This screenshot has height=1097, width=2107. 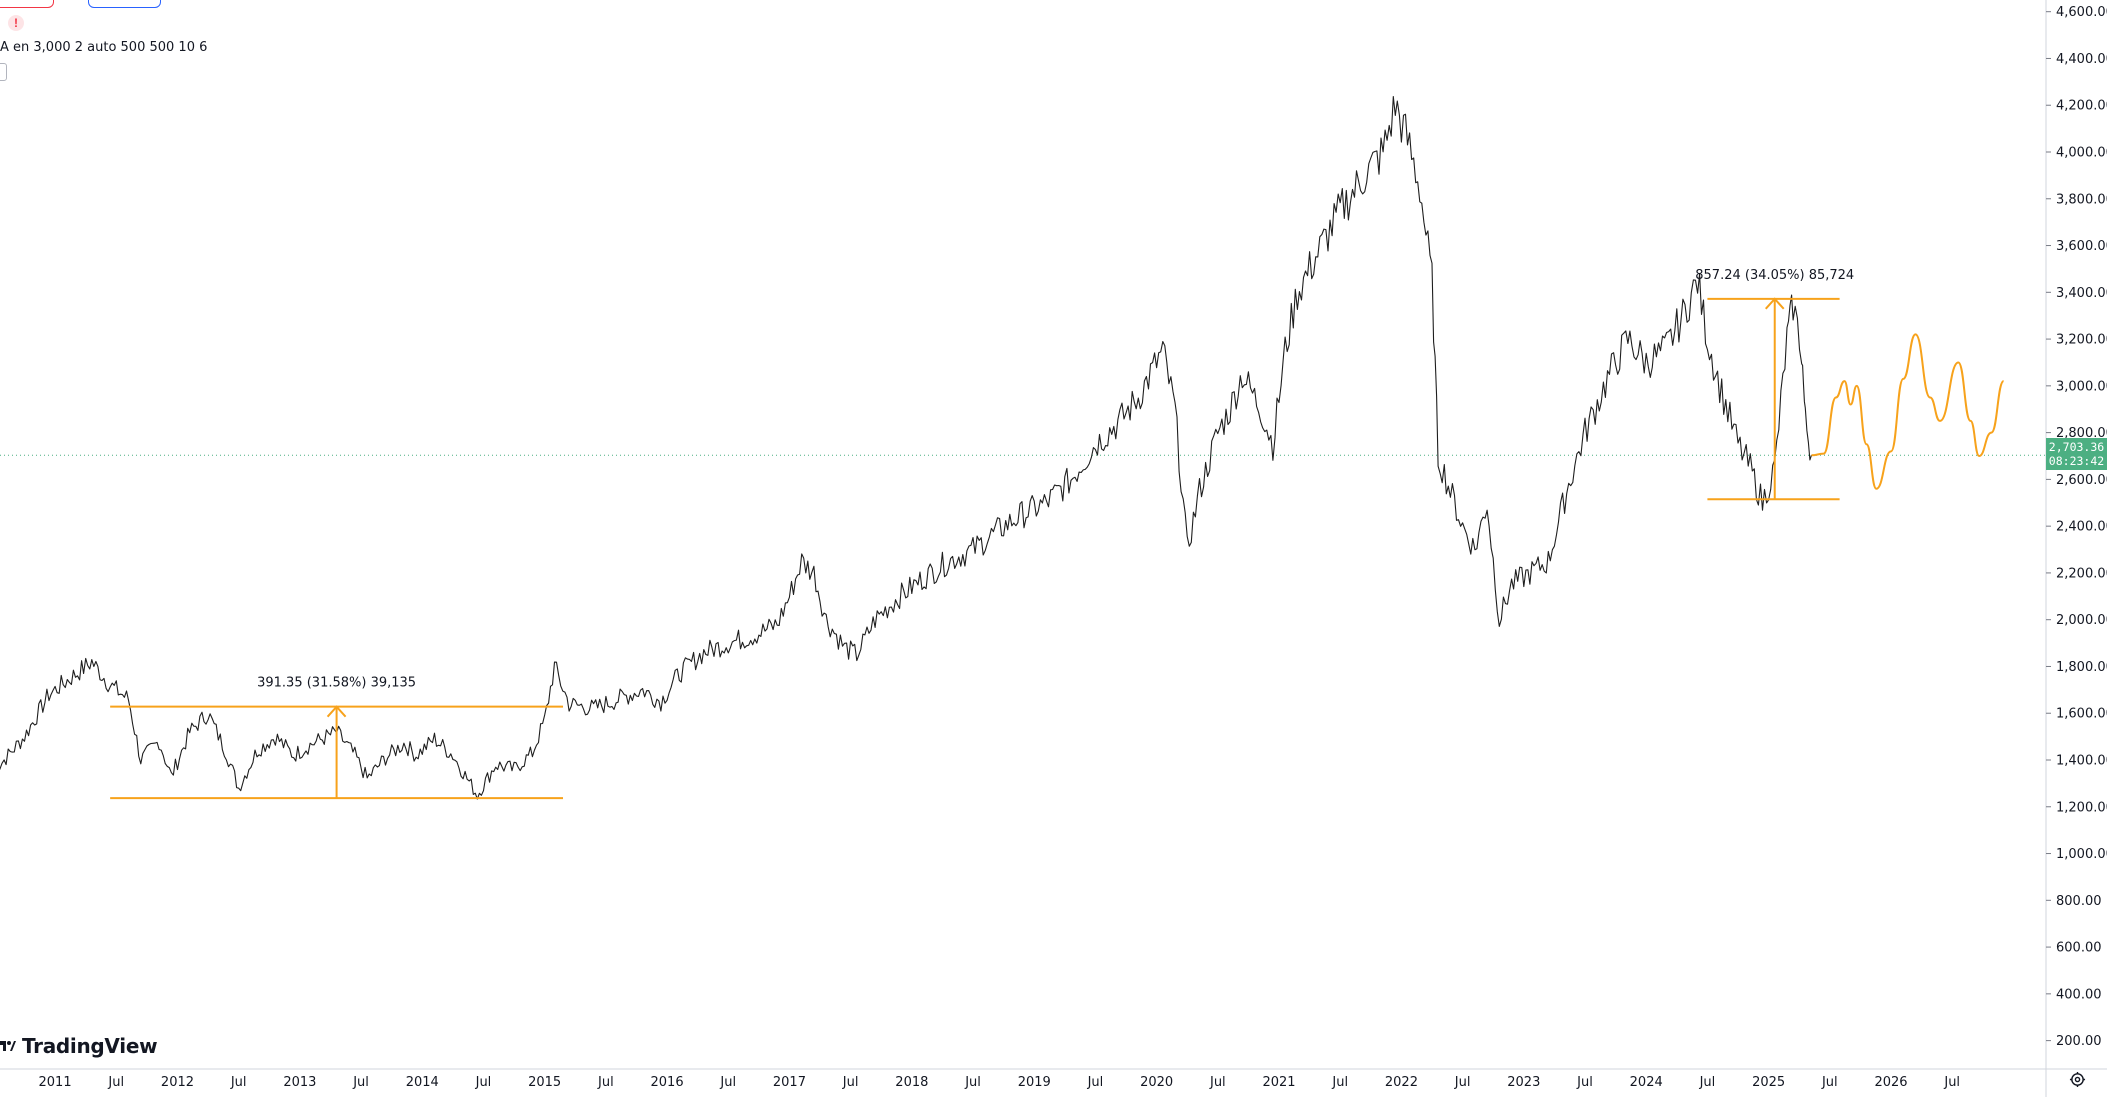 I want to click on measure-label: 857.24 (34.05%) 85,724, so click(x=1774, y=275).